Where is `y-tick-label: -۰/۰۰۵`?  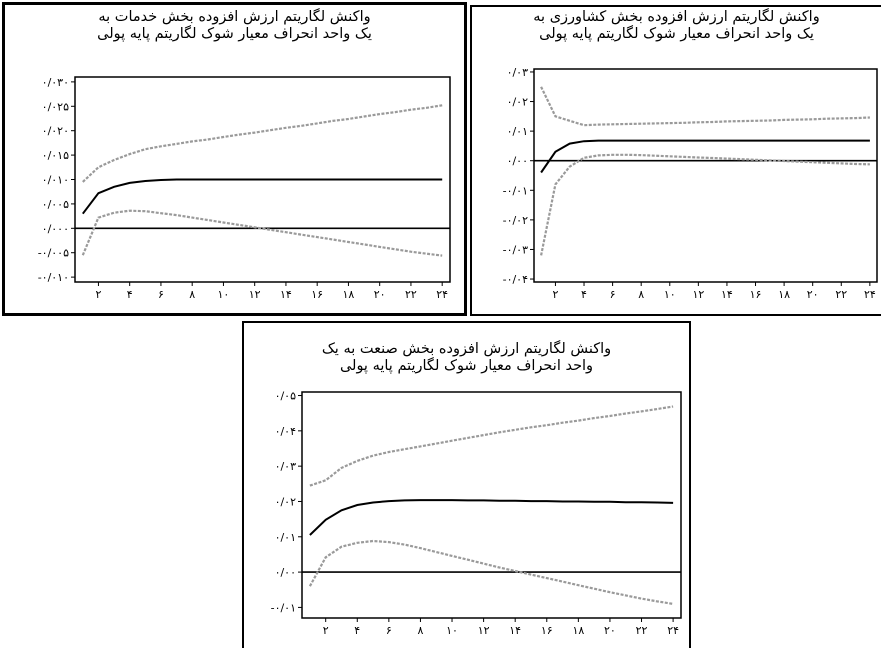 y-tick-label: -۰/۰۰۵ is located at coordinates (53, 253).